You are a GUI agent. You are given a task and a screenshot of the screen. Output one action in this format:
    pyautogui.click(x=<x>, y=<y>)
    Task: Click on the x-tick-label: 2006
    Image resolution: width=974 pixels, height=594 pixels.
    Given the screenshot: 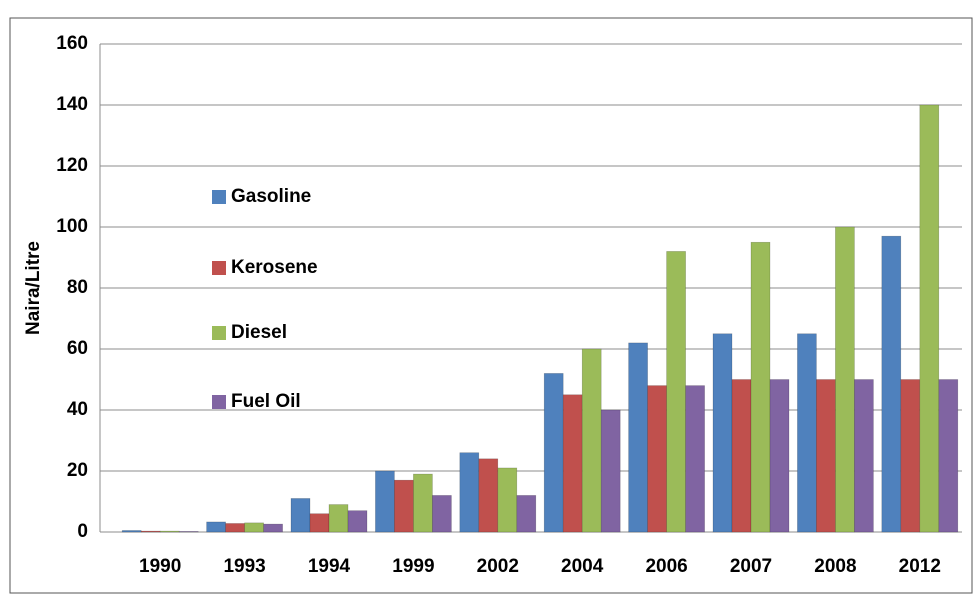 What is the action you would take?
    pyautogui.click(x=666, y=566)
    